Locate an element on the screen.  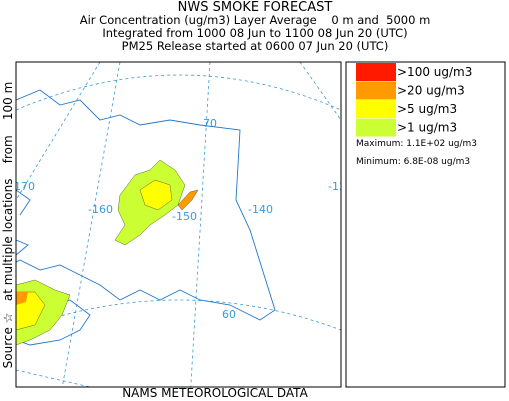
legend-label: >100 ug/m3 is located at coordinates (434, 72).